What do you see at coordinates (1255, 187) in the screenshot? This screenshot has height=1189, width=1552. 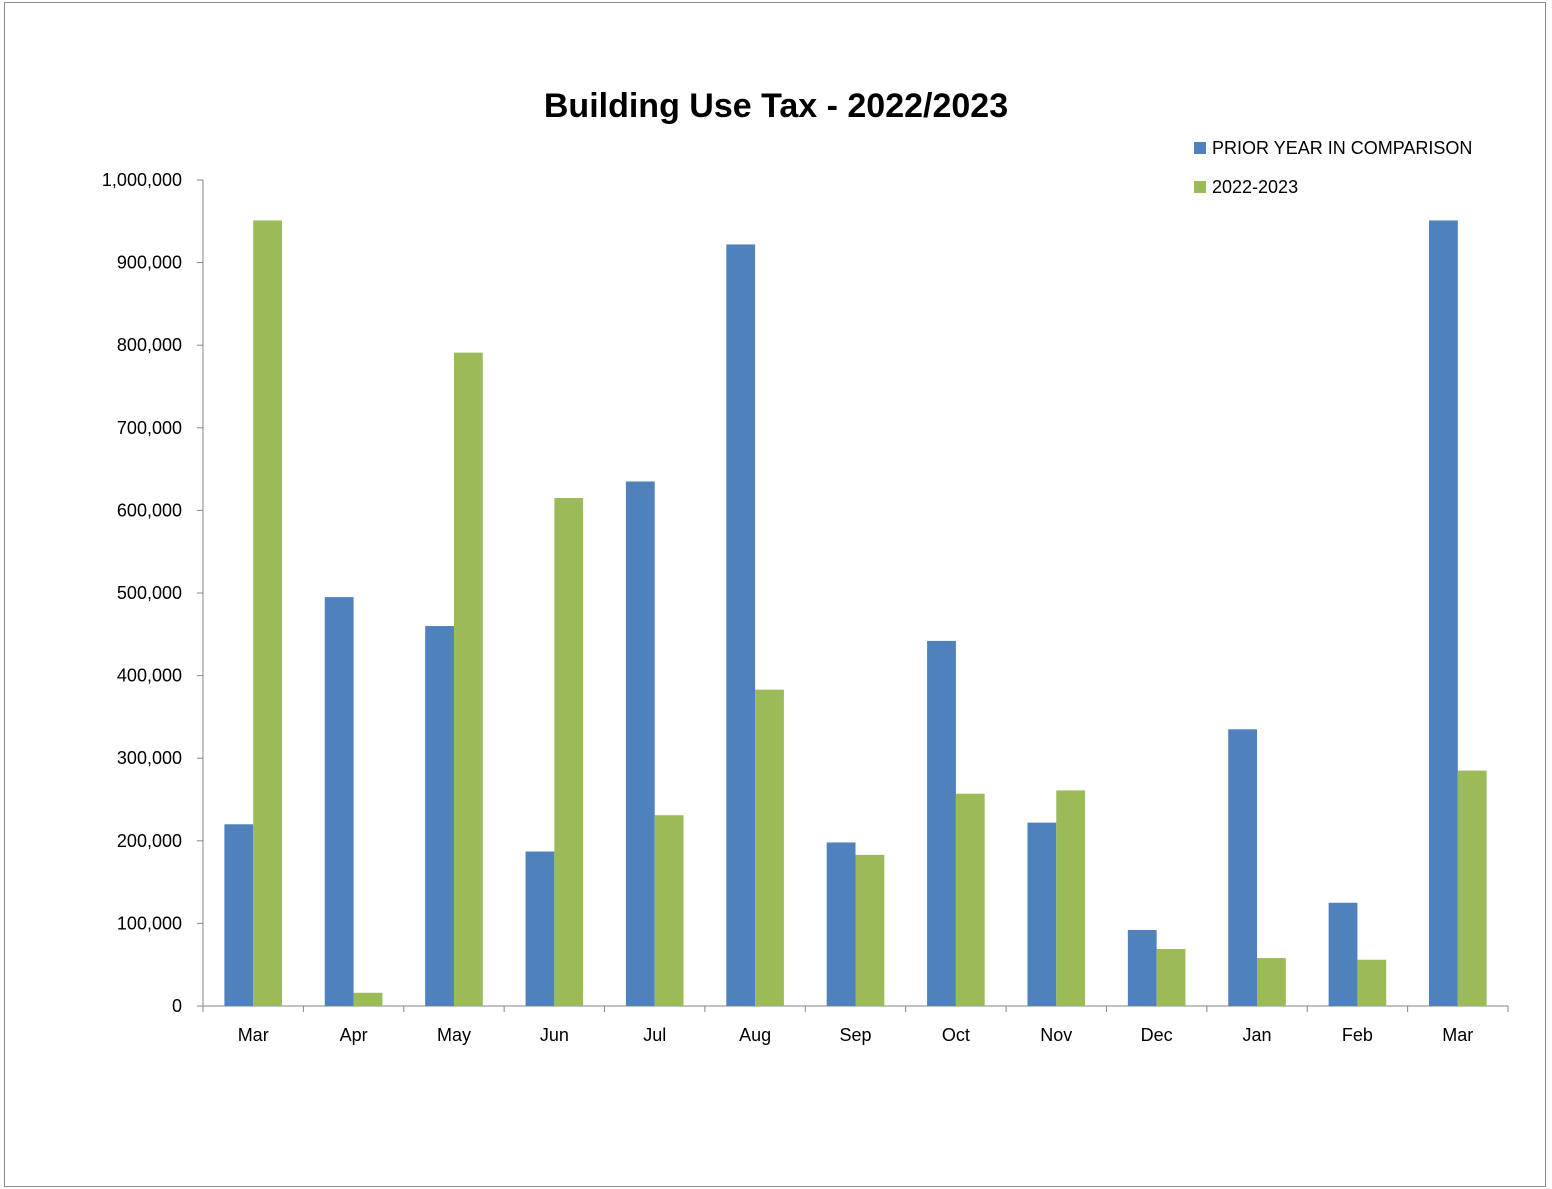 I see `legend-label-2022-2023: 2022-2023` at bounding box center [1255, 187].